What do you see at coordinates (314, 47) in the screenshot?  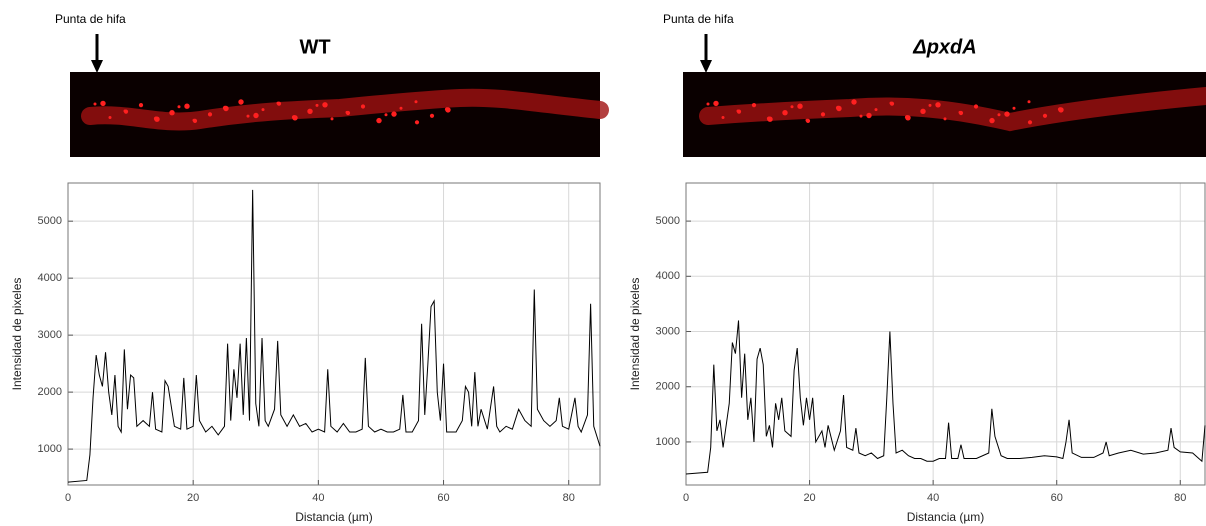 I see `chart-title: WT` at bounding box center [314, 47].